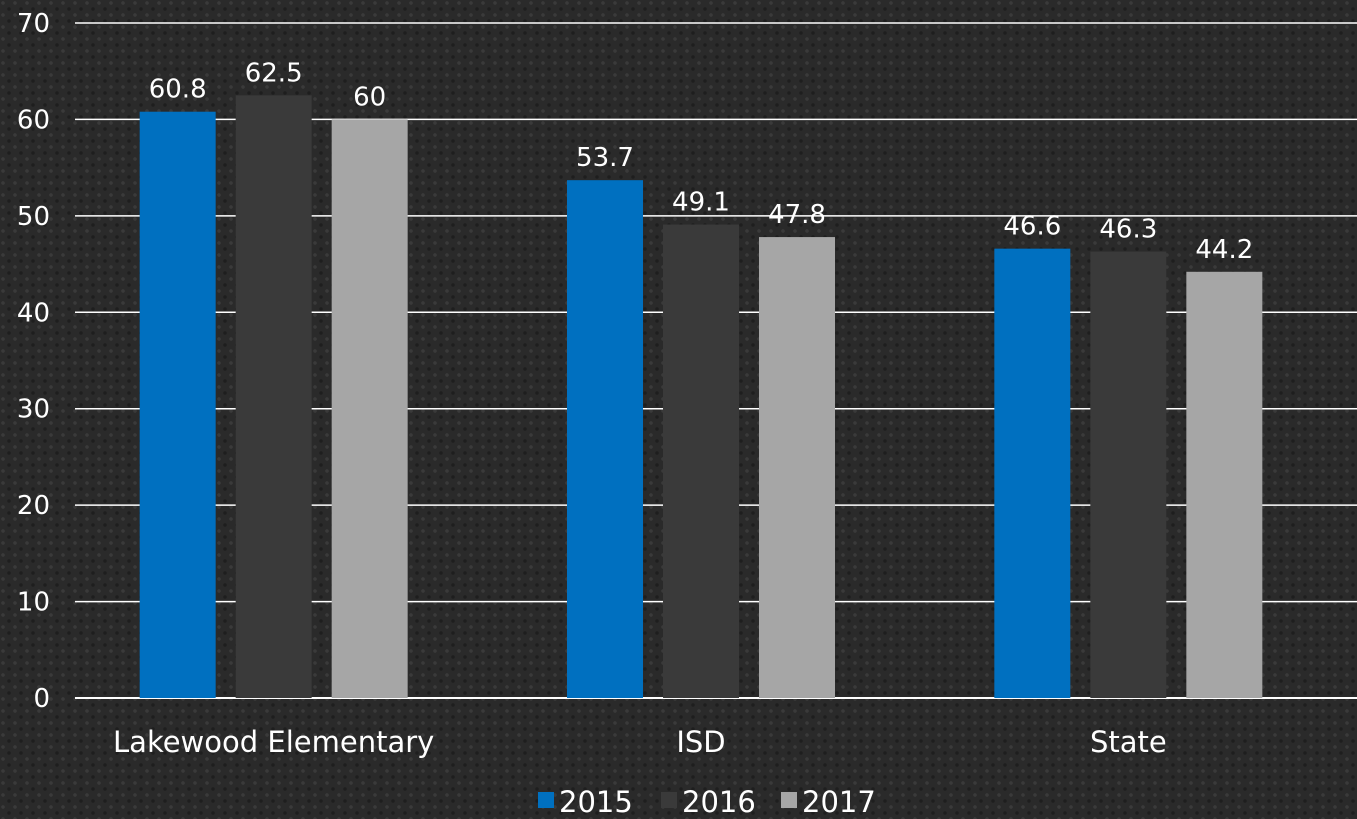 This screenshot has width=1357, height=819. What do you see at coordinates (33, 361) in the screenshot?
I see `y-axis-ticks: 0 10 20 30 40 50 60 70` at bounding box center [33, 361].